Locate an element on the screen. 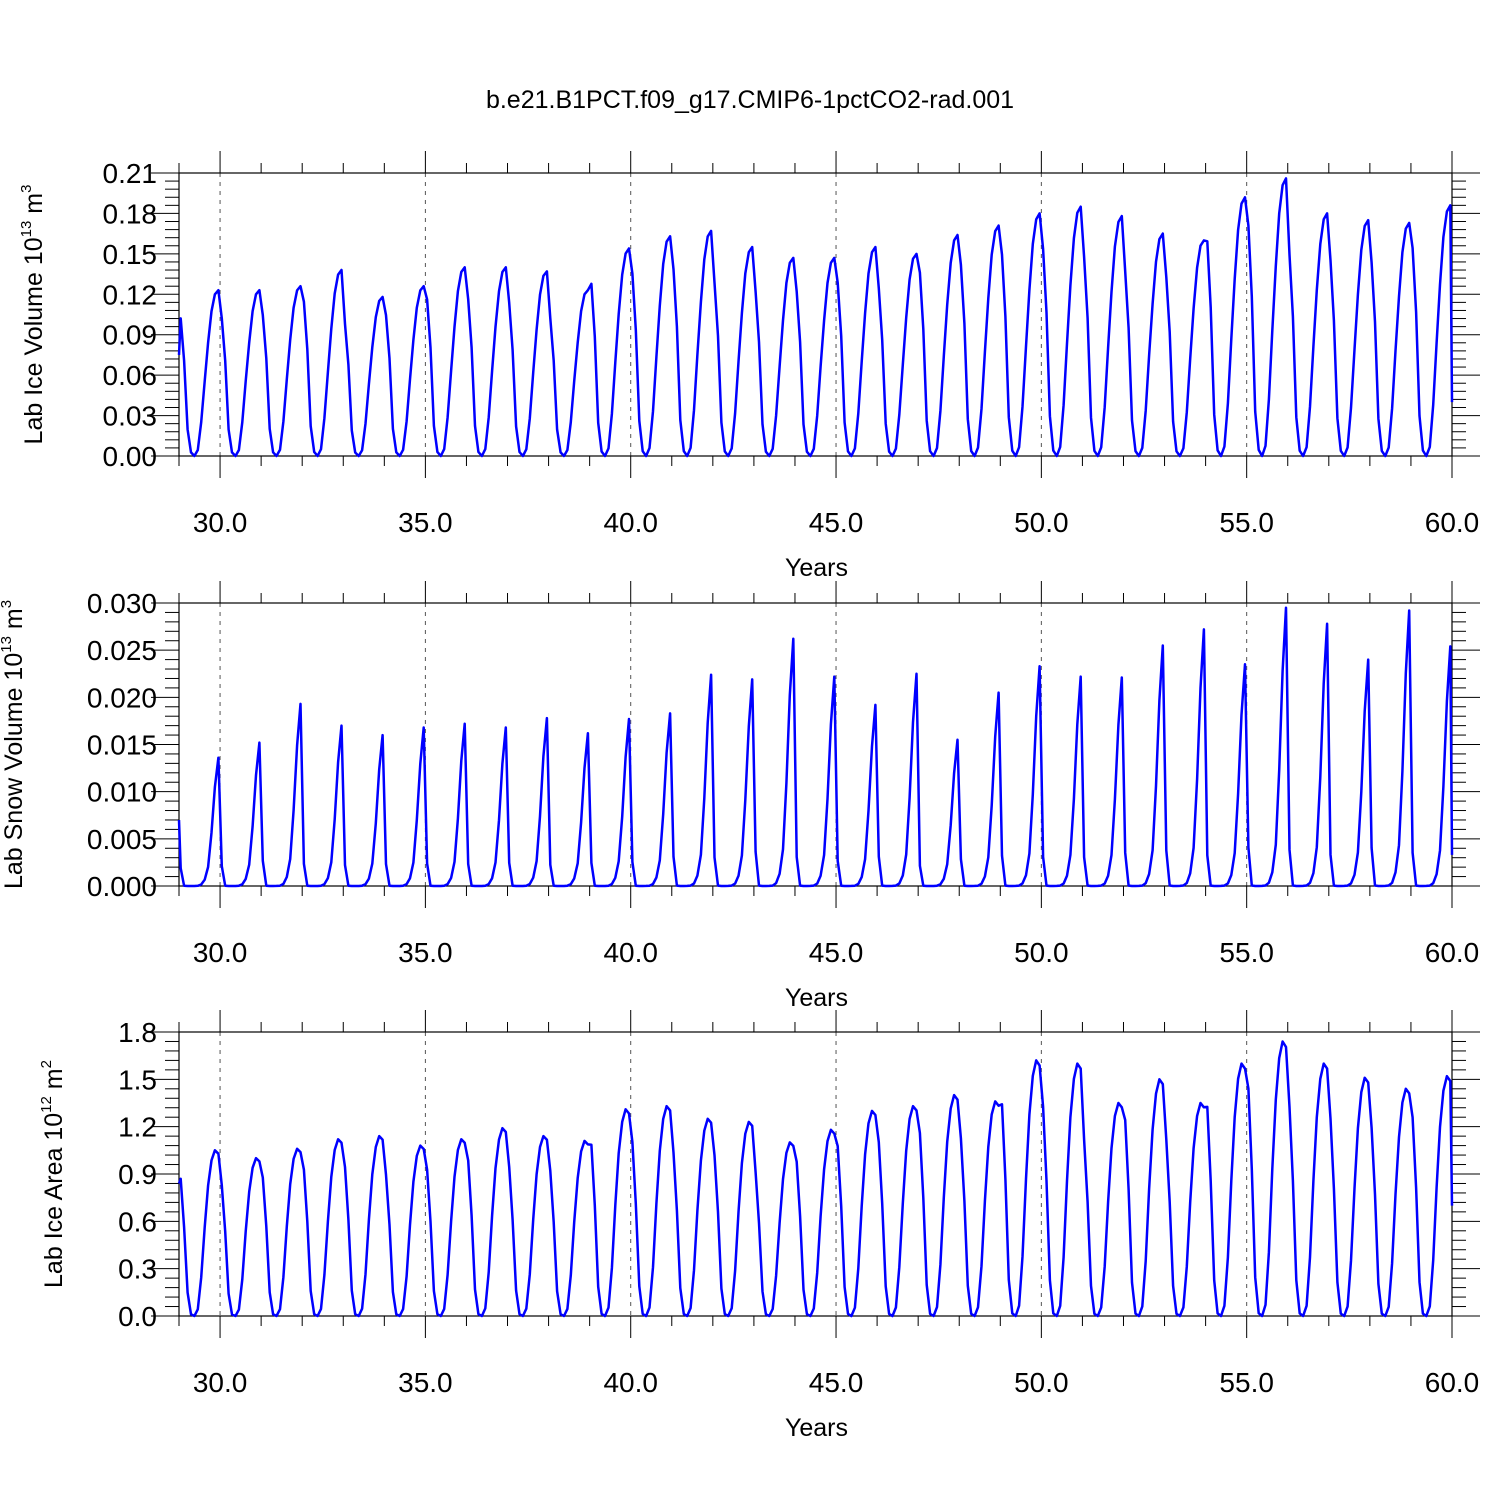 The width and height of the screenshot is (1500, 1500). y-tick-label: 0.00 is located at coordinates (130, 456).